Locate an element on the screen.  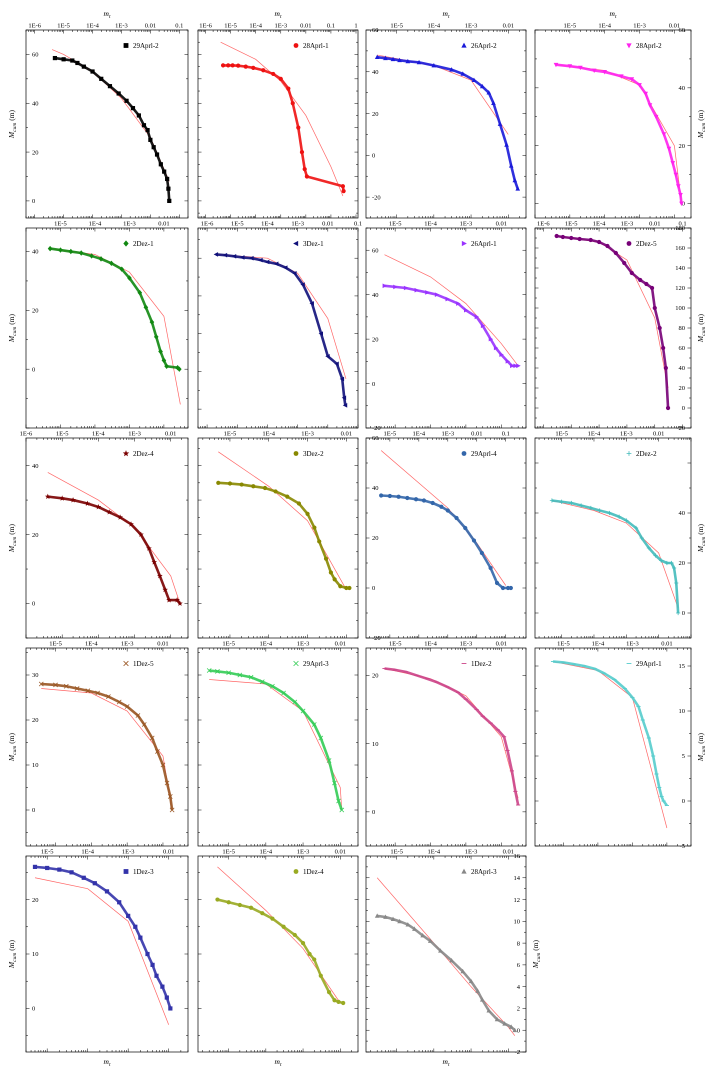
panel-1Dez-4: 1E-5 1E-4 1E-3 0.01 mt 1Dez-4 is located at coordinates (278, 958).